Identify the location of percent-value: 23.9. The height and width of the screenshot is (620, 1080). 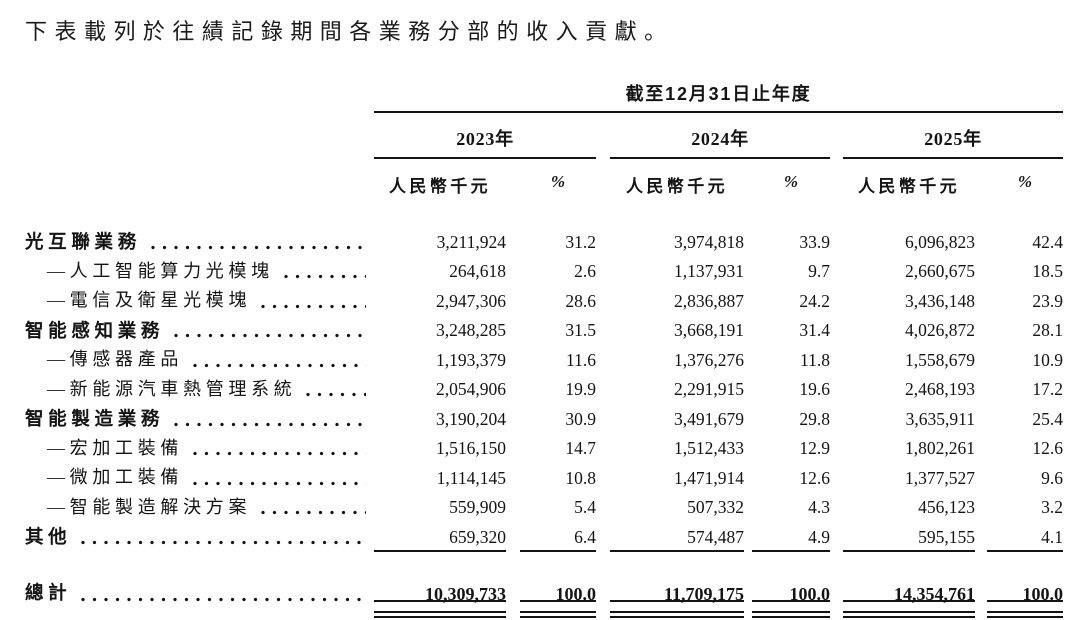
(1047, 300).